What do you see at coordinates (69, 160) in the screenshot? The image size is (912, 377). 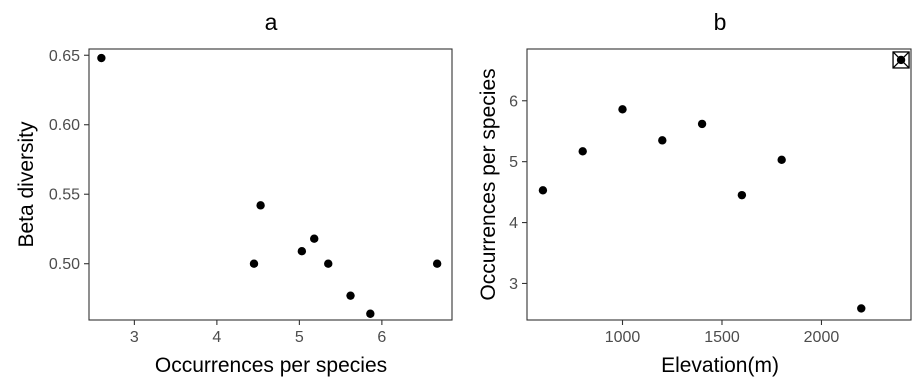 I see `panel-a-y-ticks: 0.50 0.55 0.60 0.65` at bounding box center [69, 160].